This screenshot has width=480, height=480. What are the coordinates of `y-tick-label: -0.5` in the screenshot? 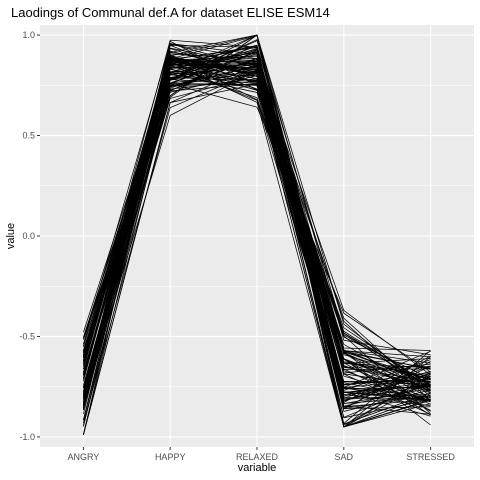 It's located at (27, 336).